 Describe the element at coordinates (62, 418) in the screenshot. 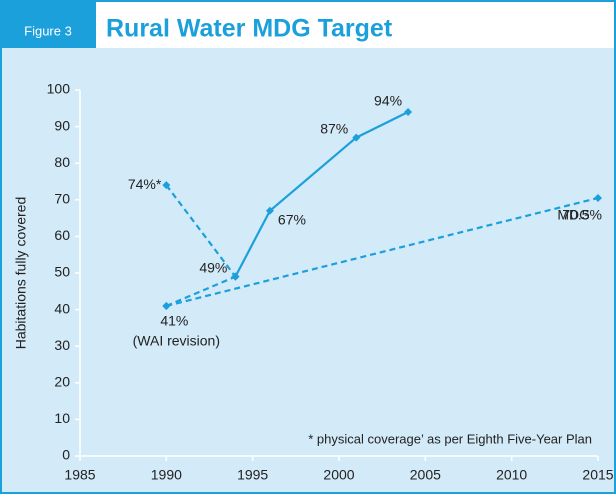

I see `y-tick-label: 10` at that location.